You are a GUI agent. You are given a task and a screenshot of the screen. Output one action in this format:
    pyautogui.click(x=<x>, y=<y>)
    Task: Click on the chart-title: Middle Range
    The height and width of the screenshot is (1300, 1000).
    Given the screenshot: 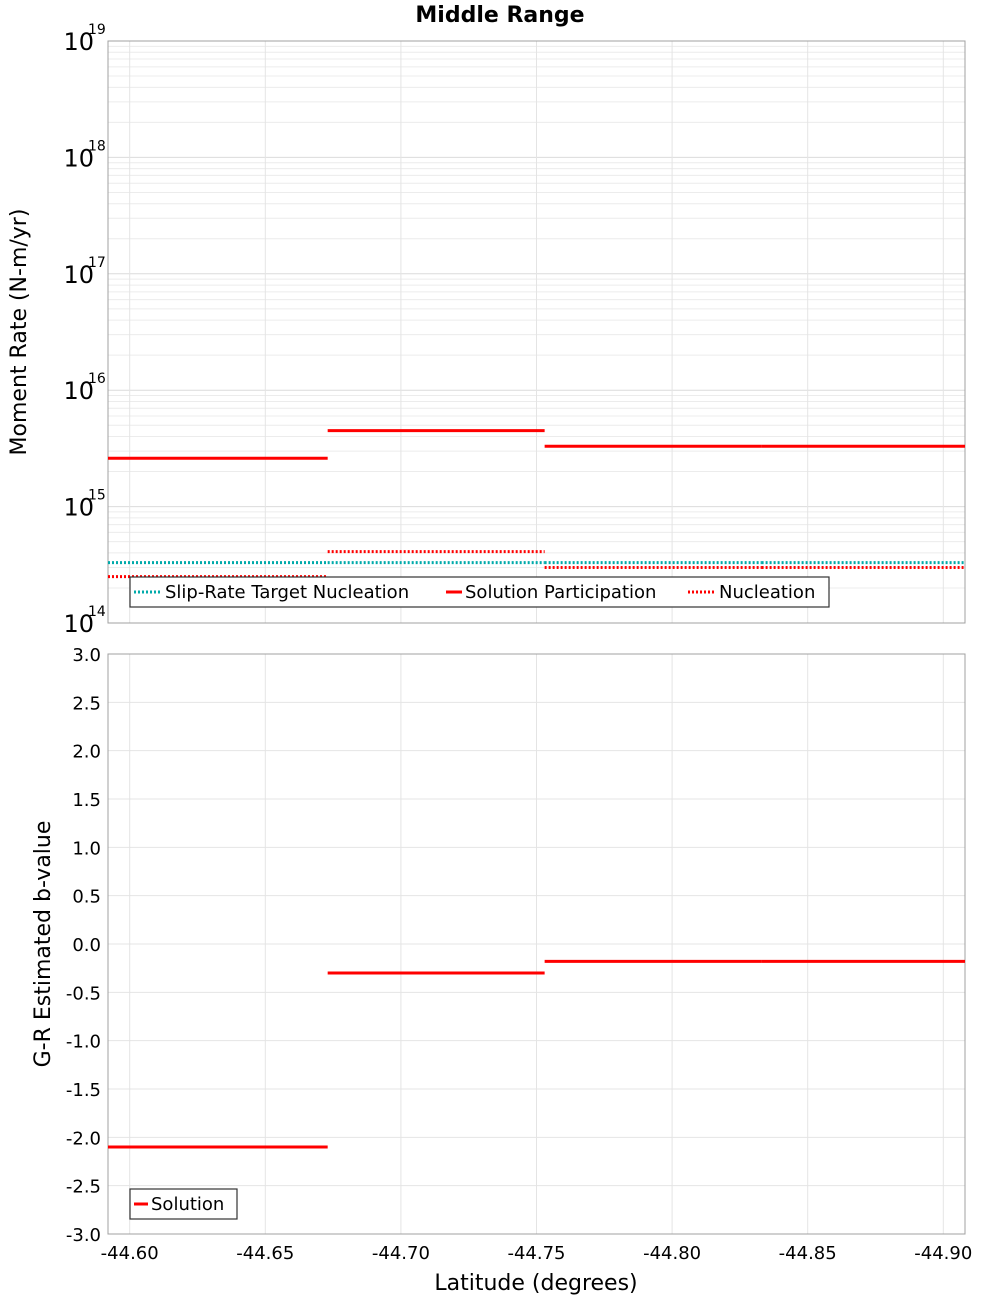 What is the action you would take?
    pyautogui.click(x=499, y=15)
    